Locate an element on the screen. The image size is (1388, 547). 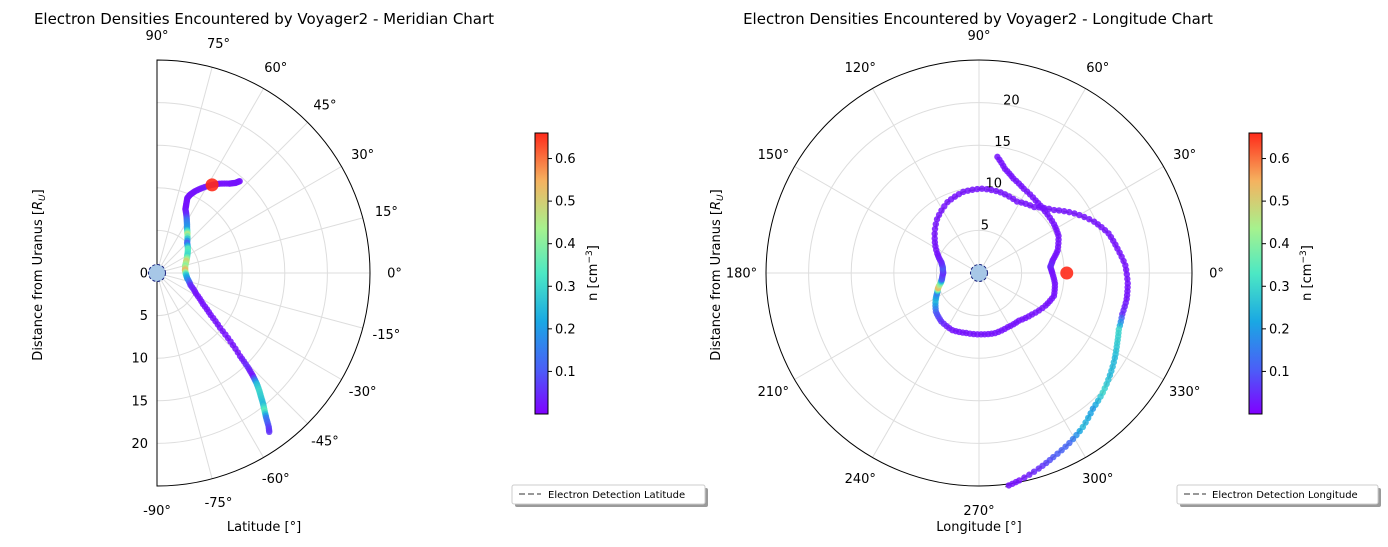
longitude-angle-label-6: 180° is located at coordinates (741, 274).